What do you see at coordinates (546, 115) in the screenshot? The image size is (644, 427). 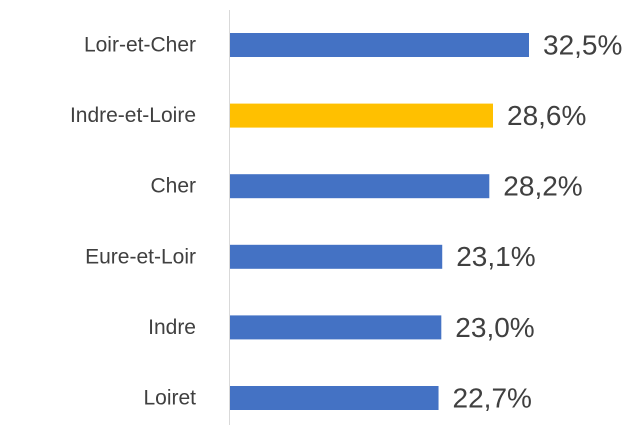 I see `value-label: 28,6%` at bounding box center [546, 115].